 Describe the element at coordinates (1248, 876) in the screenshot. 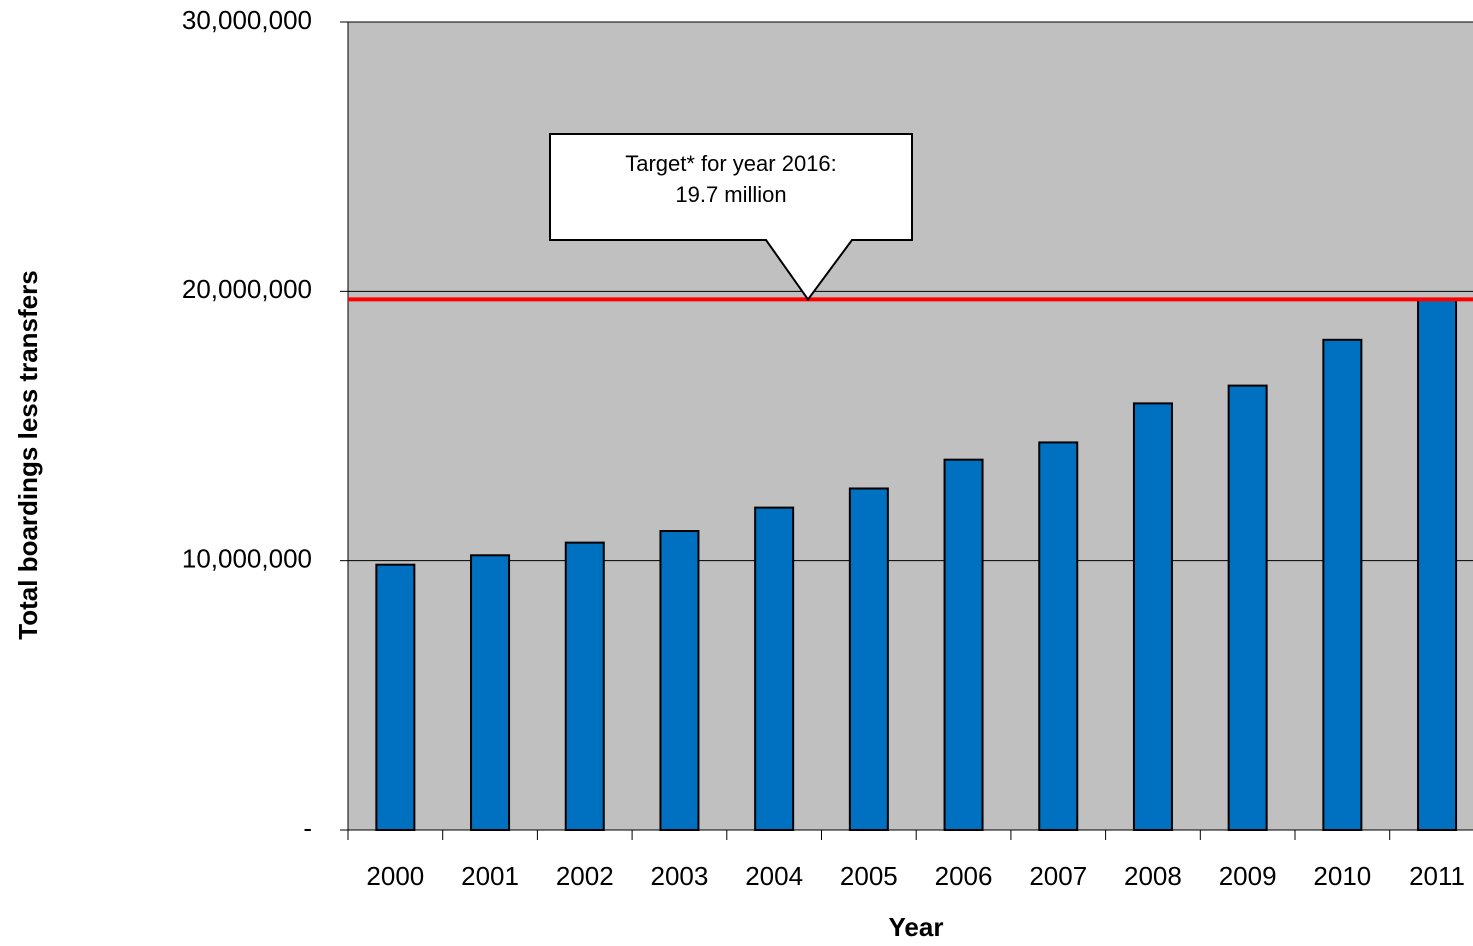

I see `x-tick-label: 2009` at that location.